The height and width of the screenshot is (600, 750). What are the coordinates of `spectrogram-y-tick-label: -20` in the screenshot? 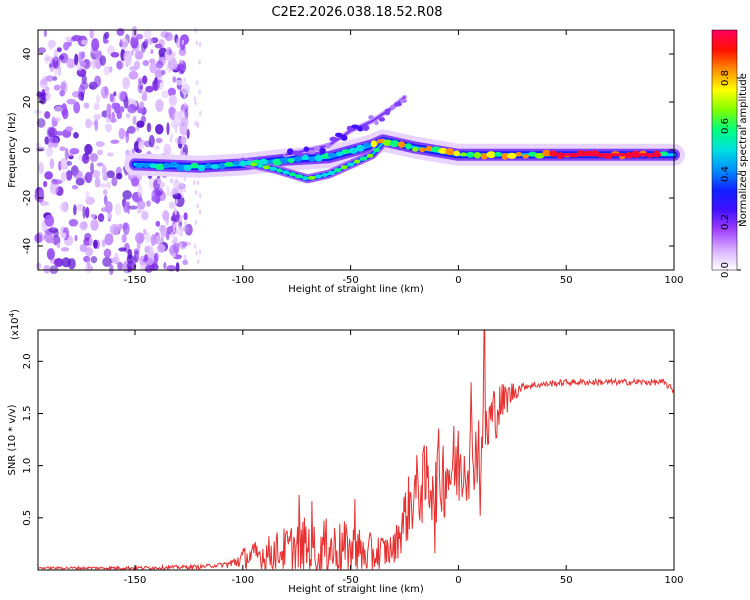 It's located at (27, 198).